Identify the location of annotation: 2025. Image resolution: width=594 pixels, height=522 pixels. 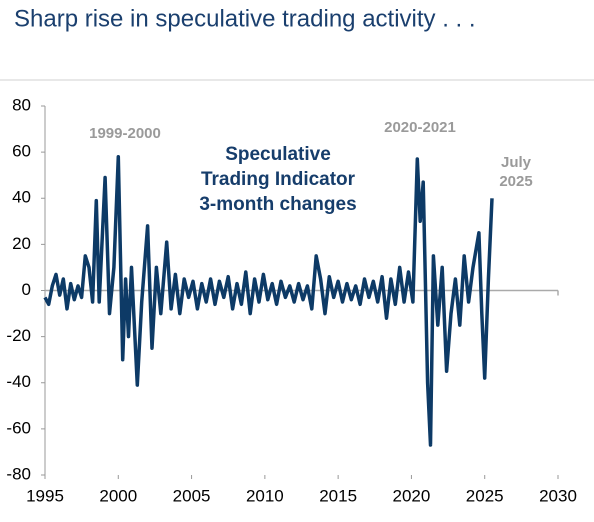
(515, 181).